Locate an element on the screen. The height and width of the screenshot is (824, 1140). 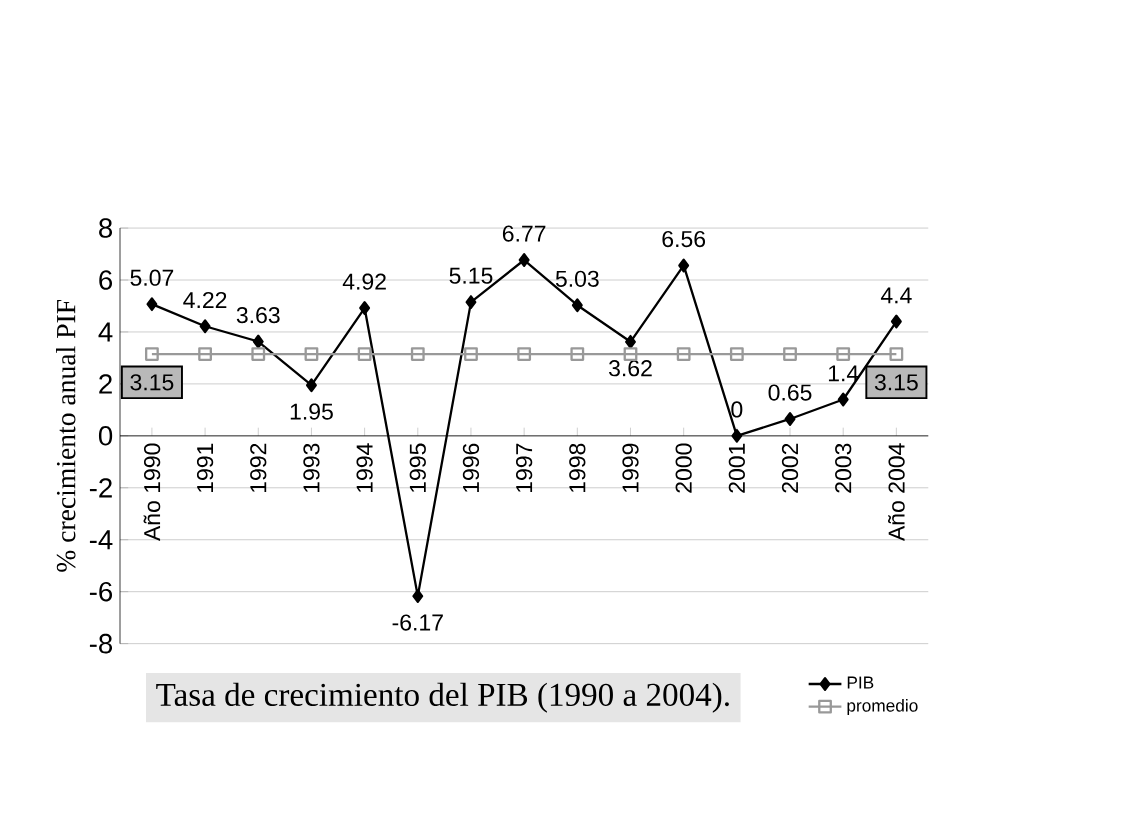
data-label: 3.62 is located at coordinates (630, 368).